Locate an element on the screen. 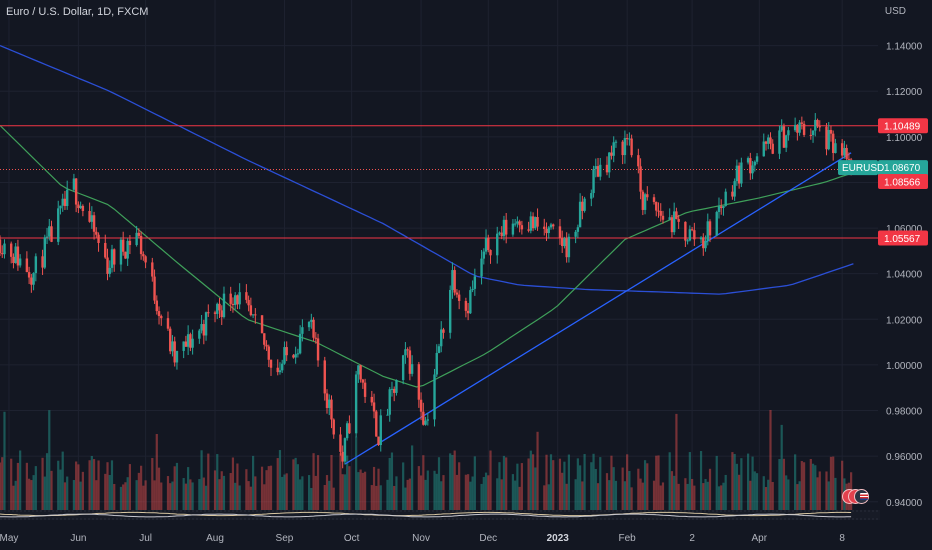 This screenshot has height=550, width=932. time-tick-label: Nov is located at coordinates (421, 538).